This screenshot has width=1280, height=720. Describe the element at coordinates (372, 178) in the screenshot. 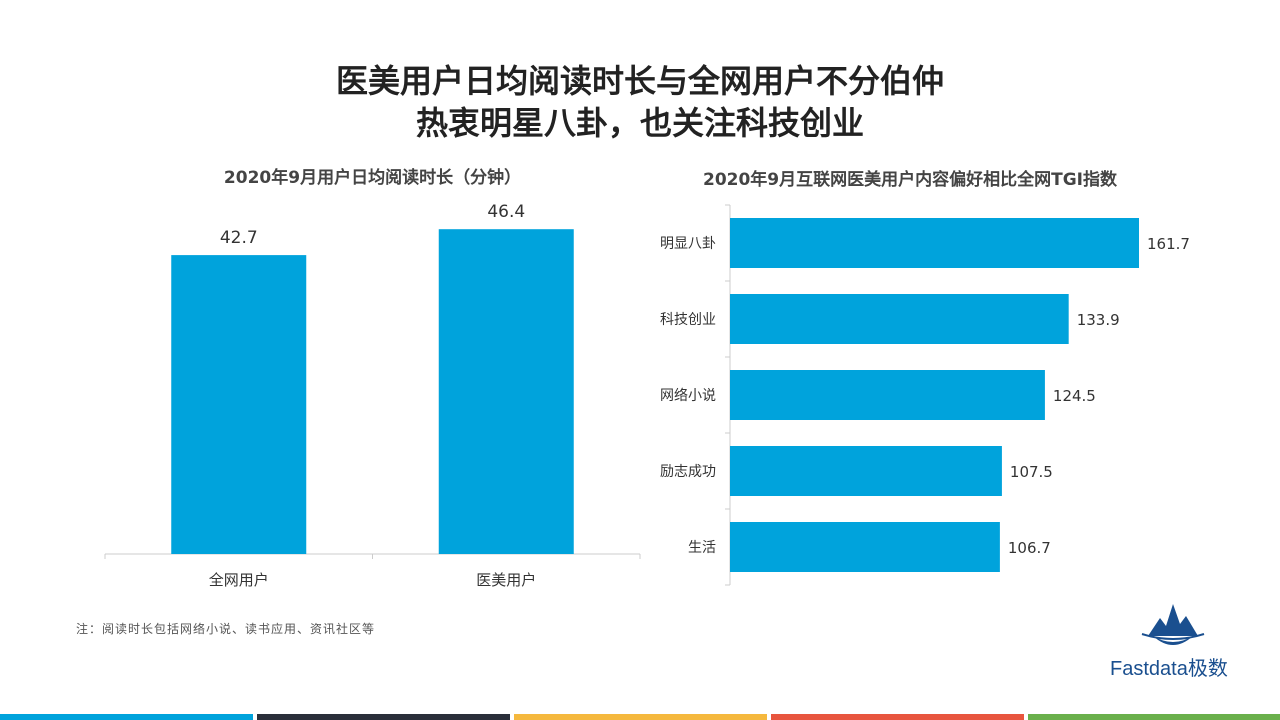

I see `reading-time-chart-title: 2020年9月用户日均阅读时长（分钟）` at that location.